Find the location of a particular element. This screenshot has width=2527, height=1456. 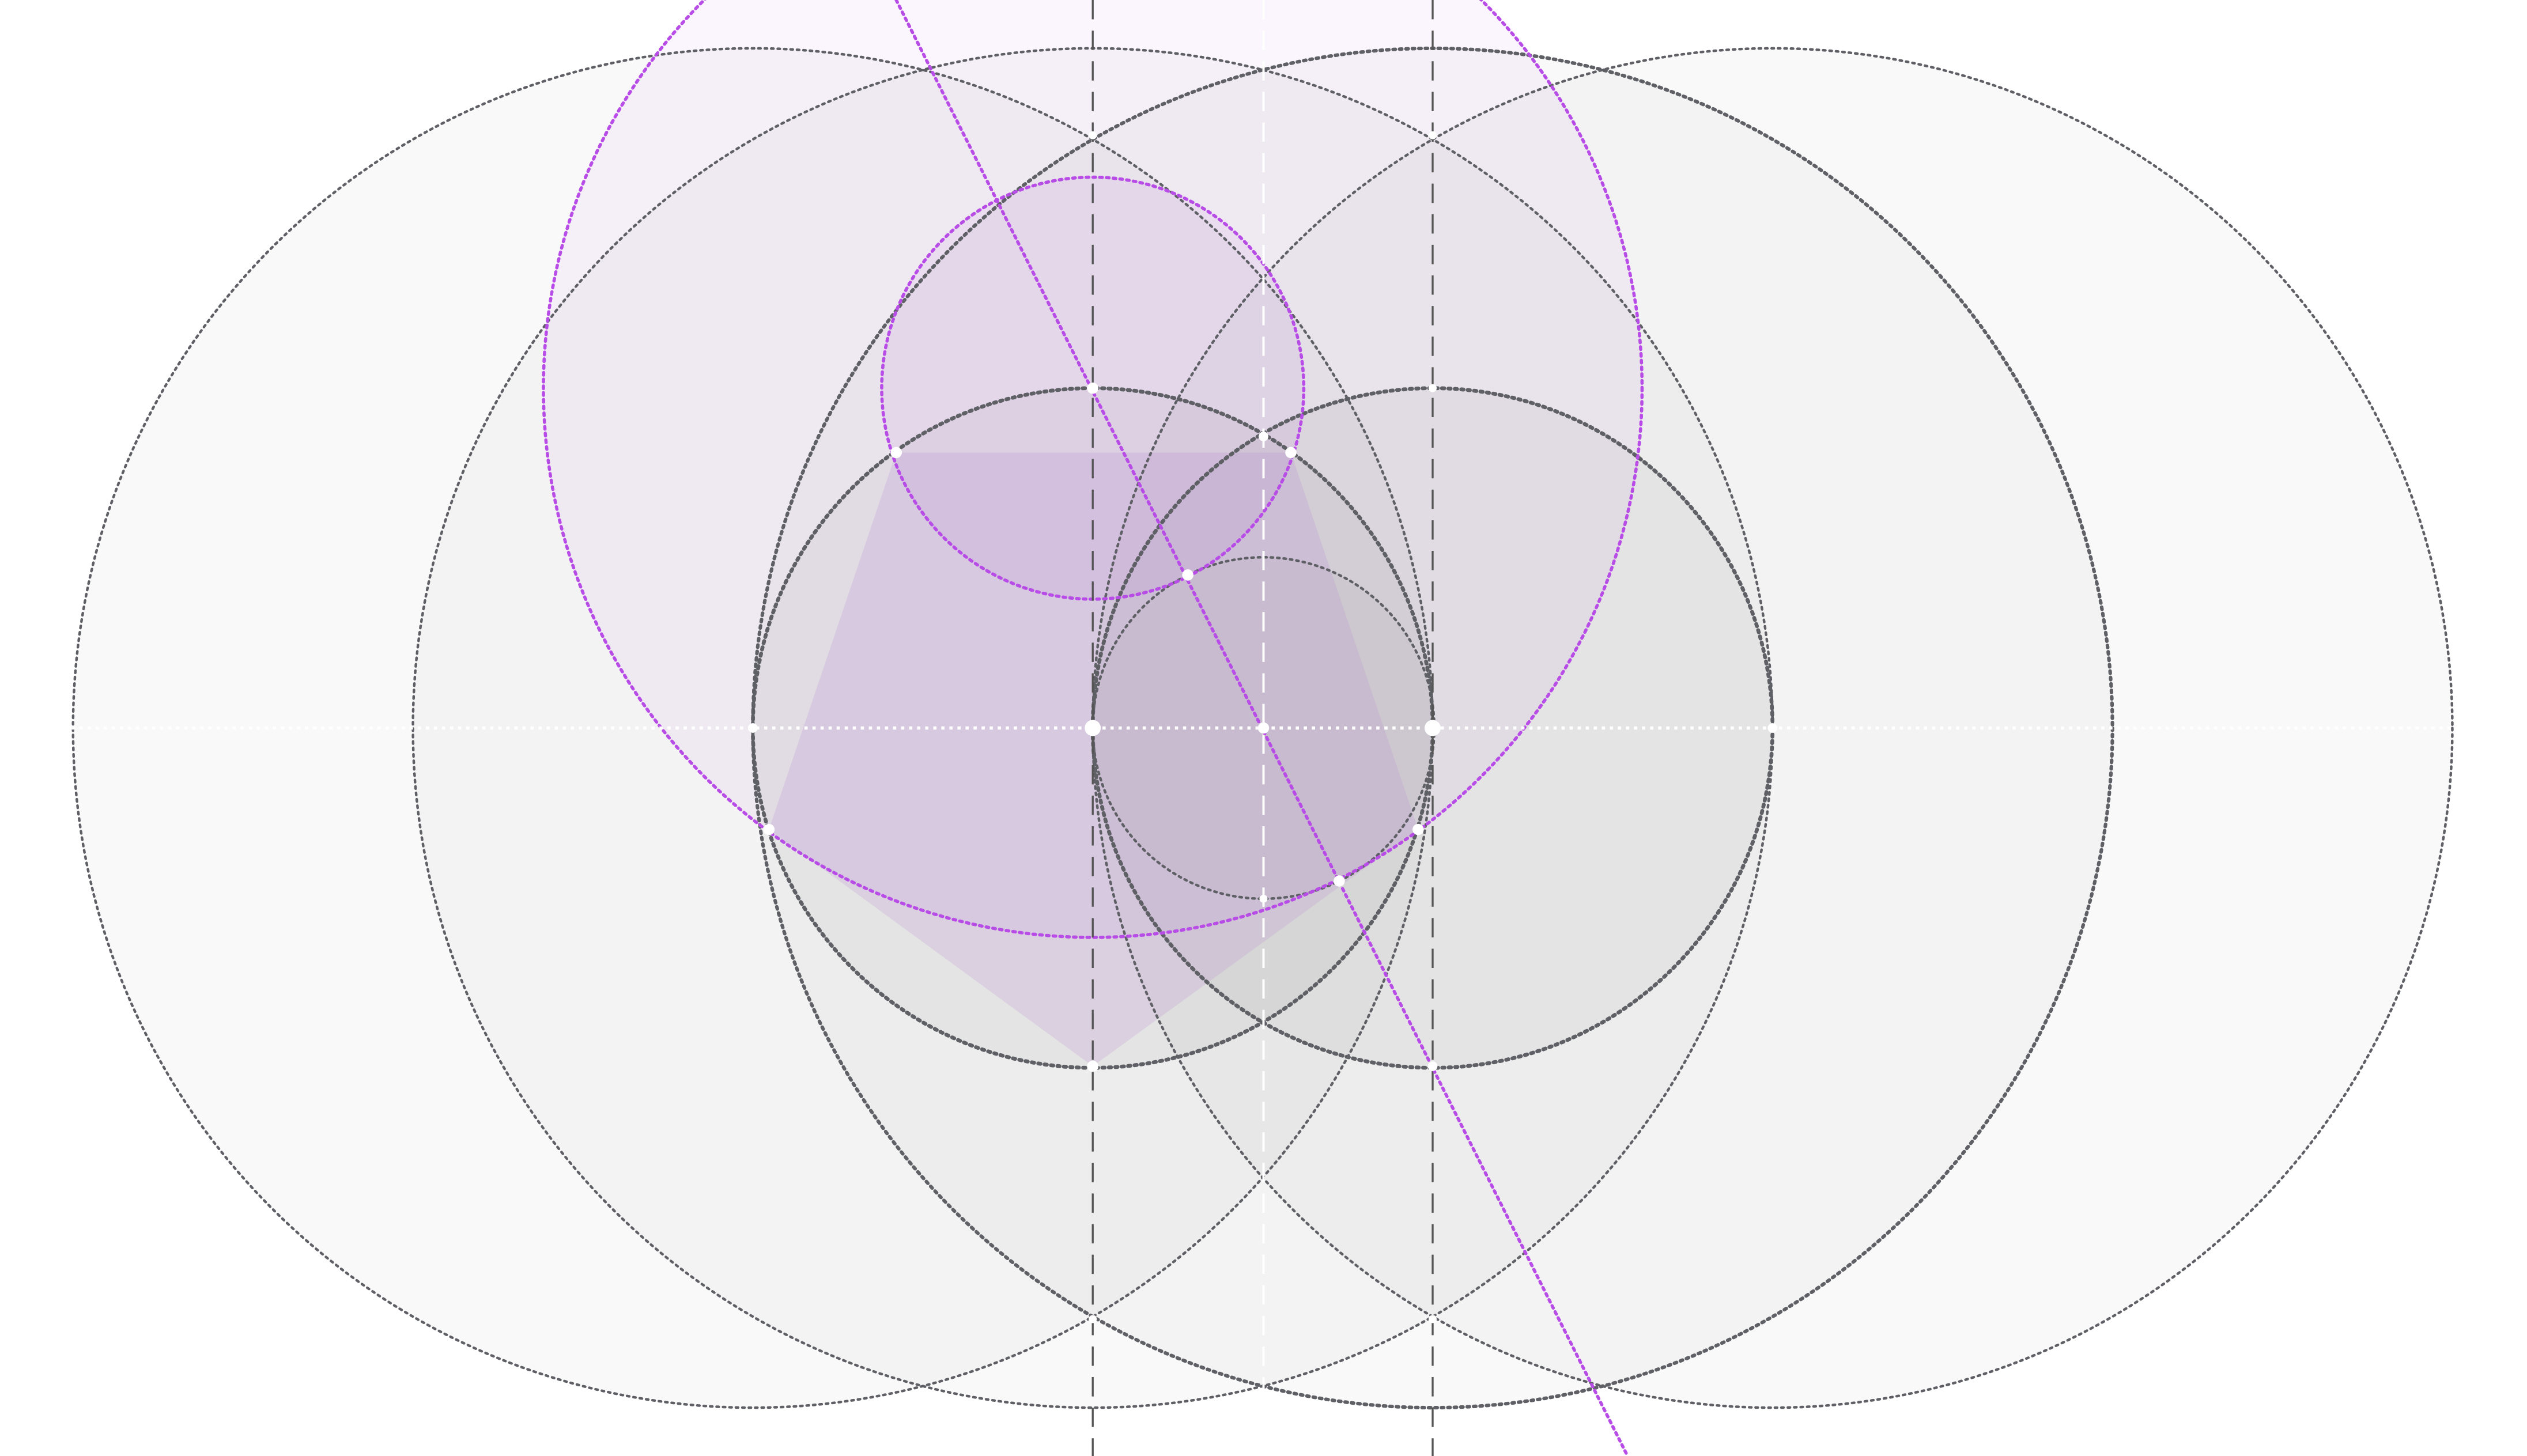

top-point-a is located at coordinates (1092, 388).